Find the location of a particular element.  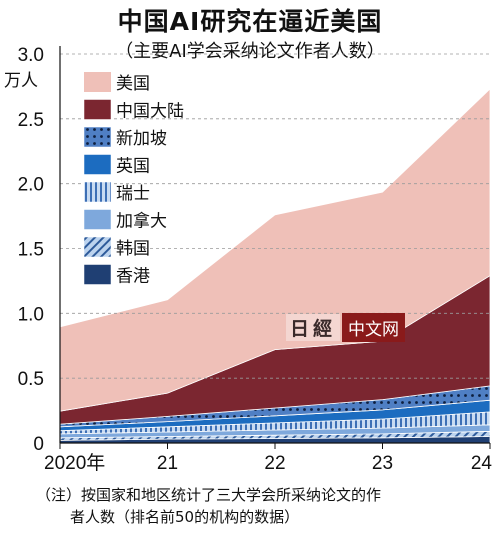

x-tick-label: 2020年 is located at coordinates (74, 463).